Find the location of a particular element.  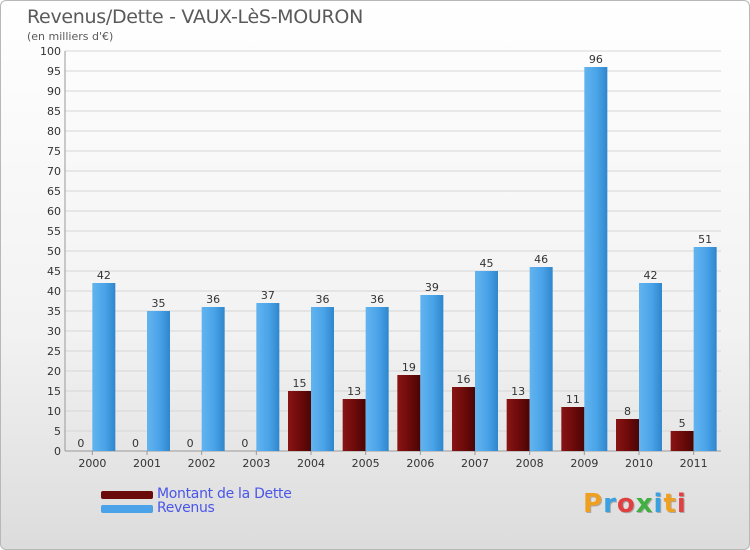

x-tick-label: 2000 is located at coordinates (92, 463).